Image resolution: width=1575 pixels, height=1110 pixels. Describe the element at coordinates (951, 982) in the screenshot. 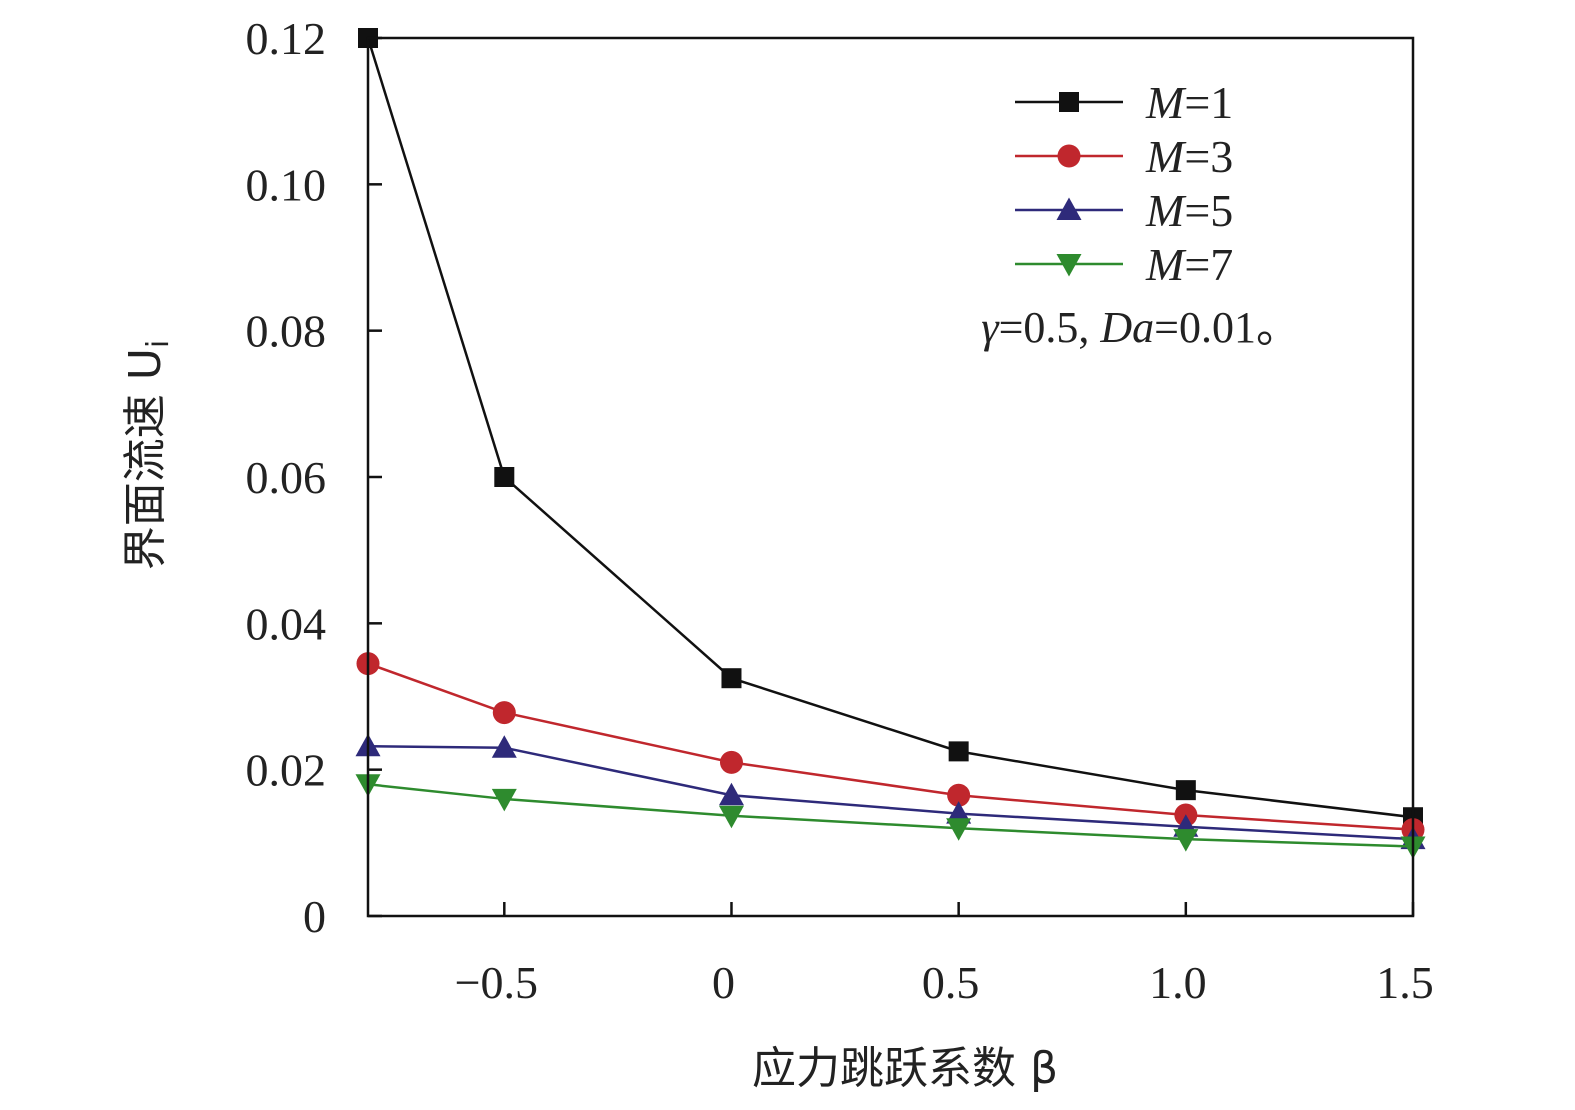

I see `x-tick-label: 0.5` at that location.